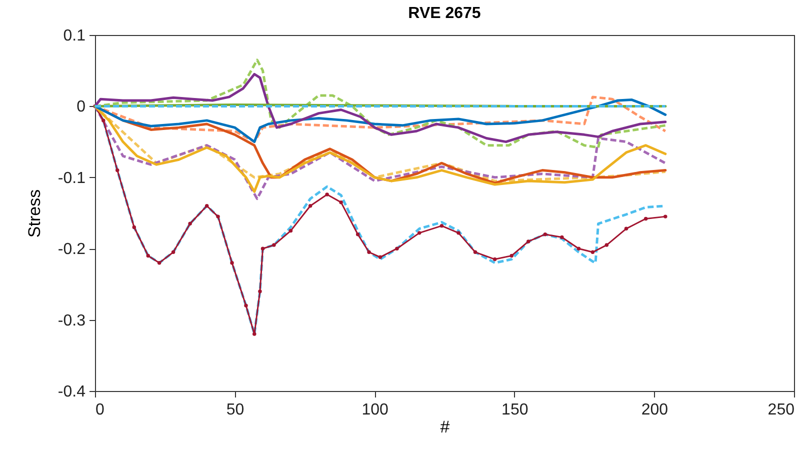  I want to click on y-axis-title: Stress, so click(34, 213).